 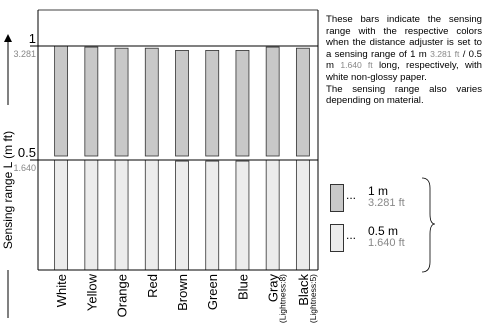 What do you see at coordinates (302, 215) in the screenshot?
I see `bar-05m-black` at bounding box center [302, 215].